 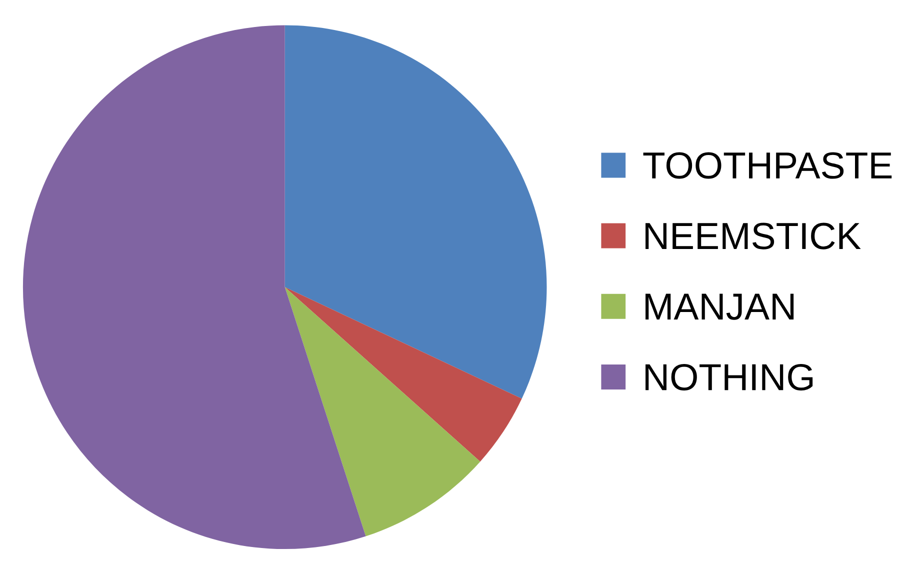 I want to click on legend-label: NOTHING, so click(x=729, y=377).